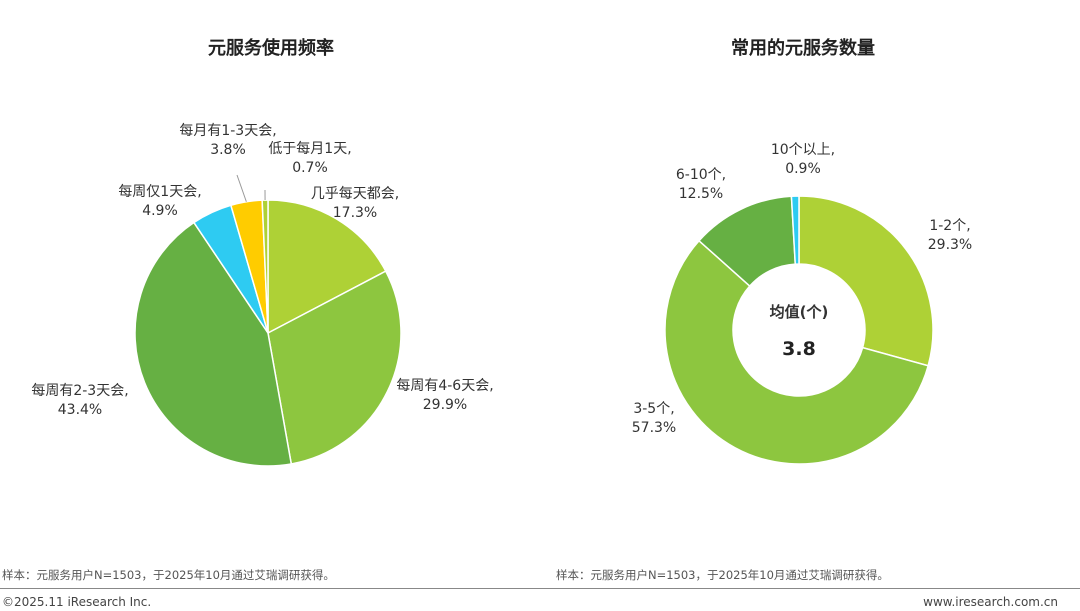 The height and width of the screenshot is (611, 1080). What do you see at coordinates (168, 575) in the screenshot?
I see `pie-chart-footnote: 样本：元服务用户N=1503，于2025年10月通过艾瑞调研获得。` at bounding box center [168, 575].